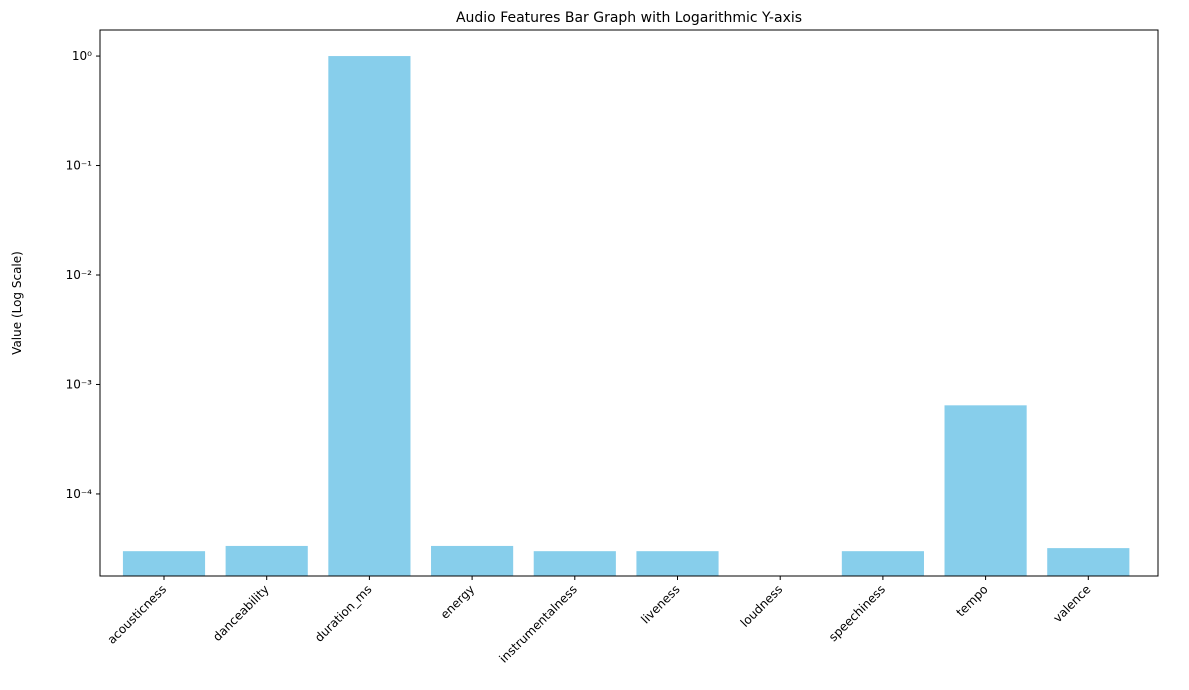 This screenshot has height=690, width=1189. I want to click on y-axis-label: Value (Log Scale), so click(17, 303).